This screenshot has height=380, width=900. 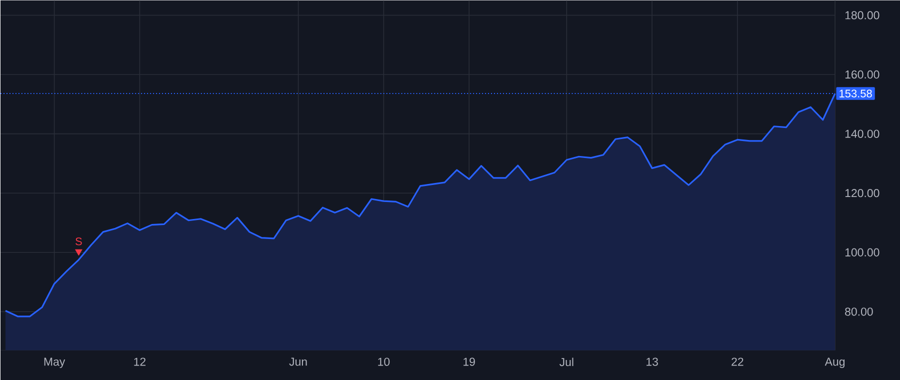 I want to click on x-tick-label: 10, so click(x=384, y=362).